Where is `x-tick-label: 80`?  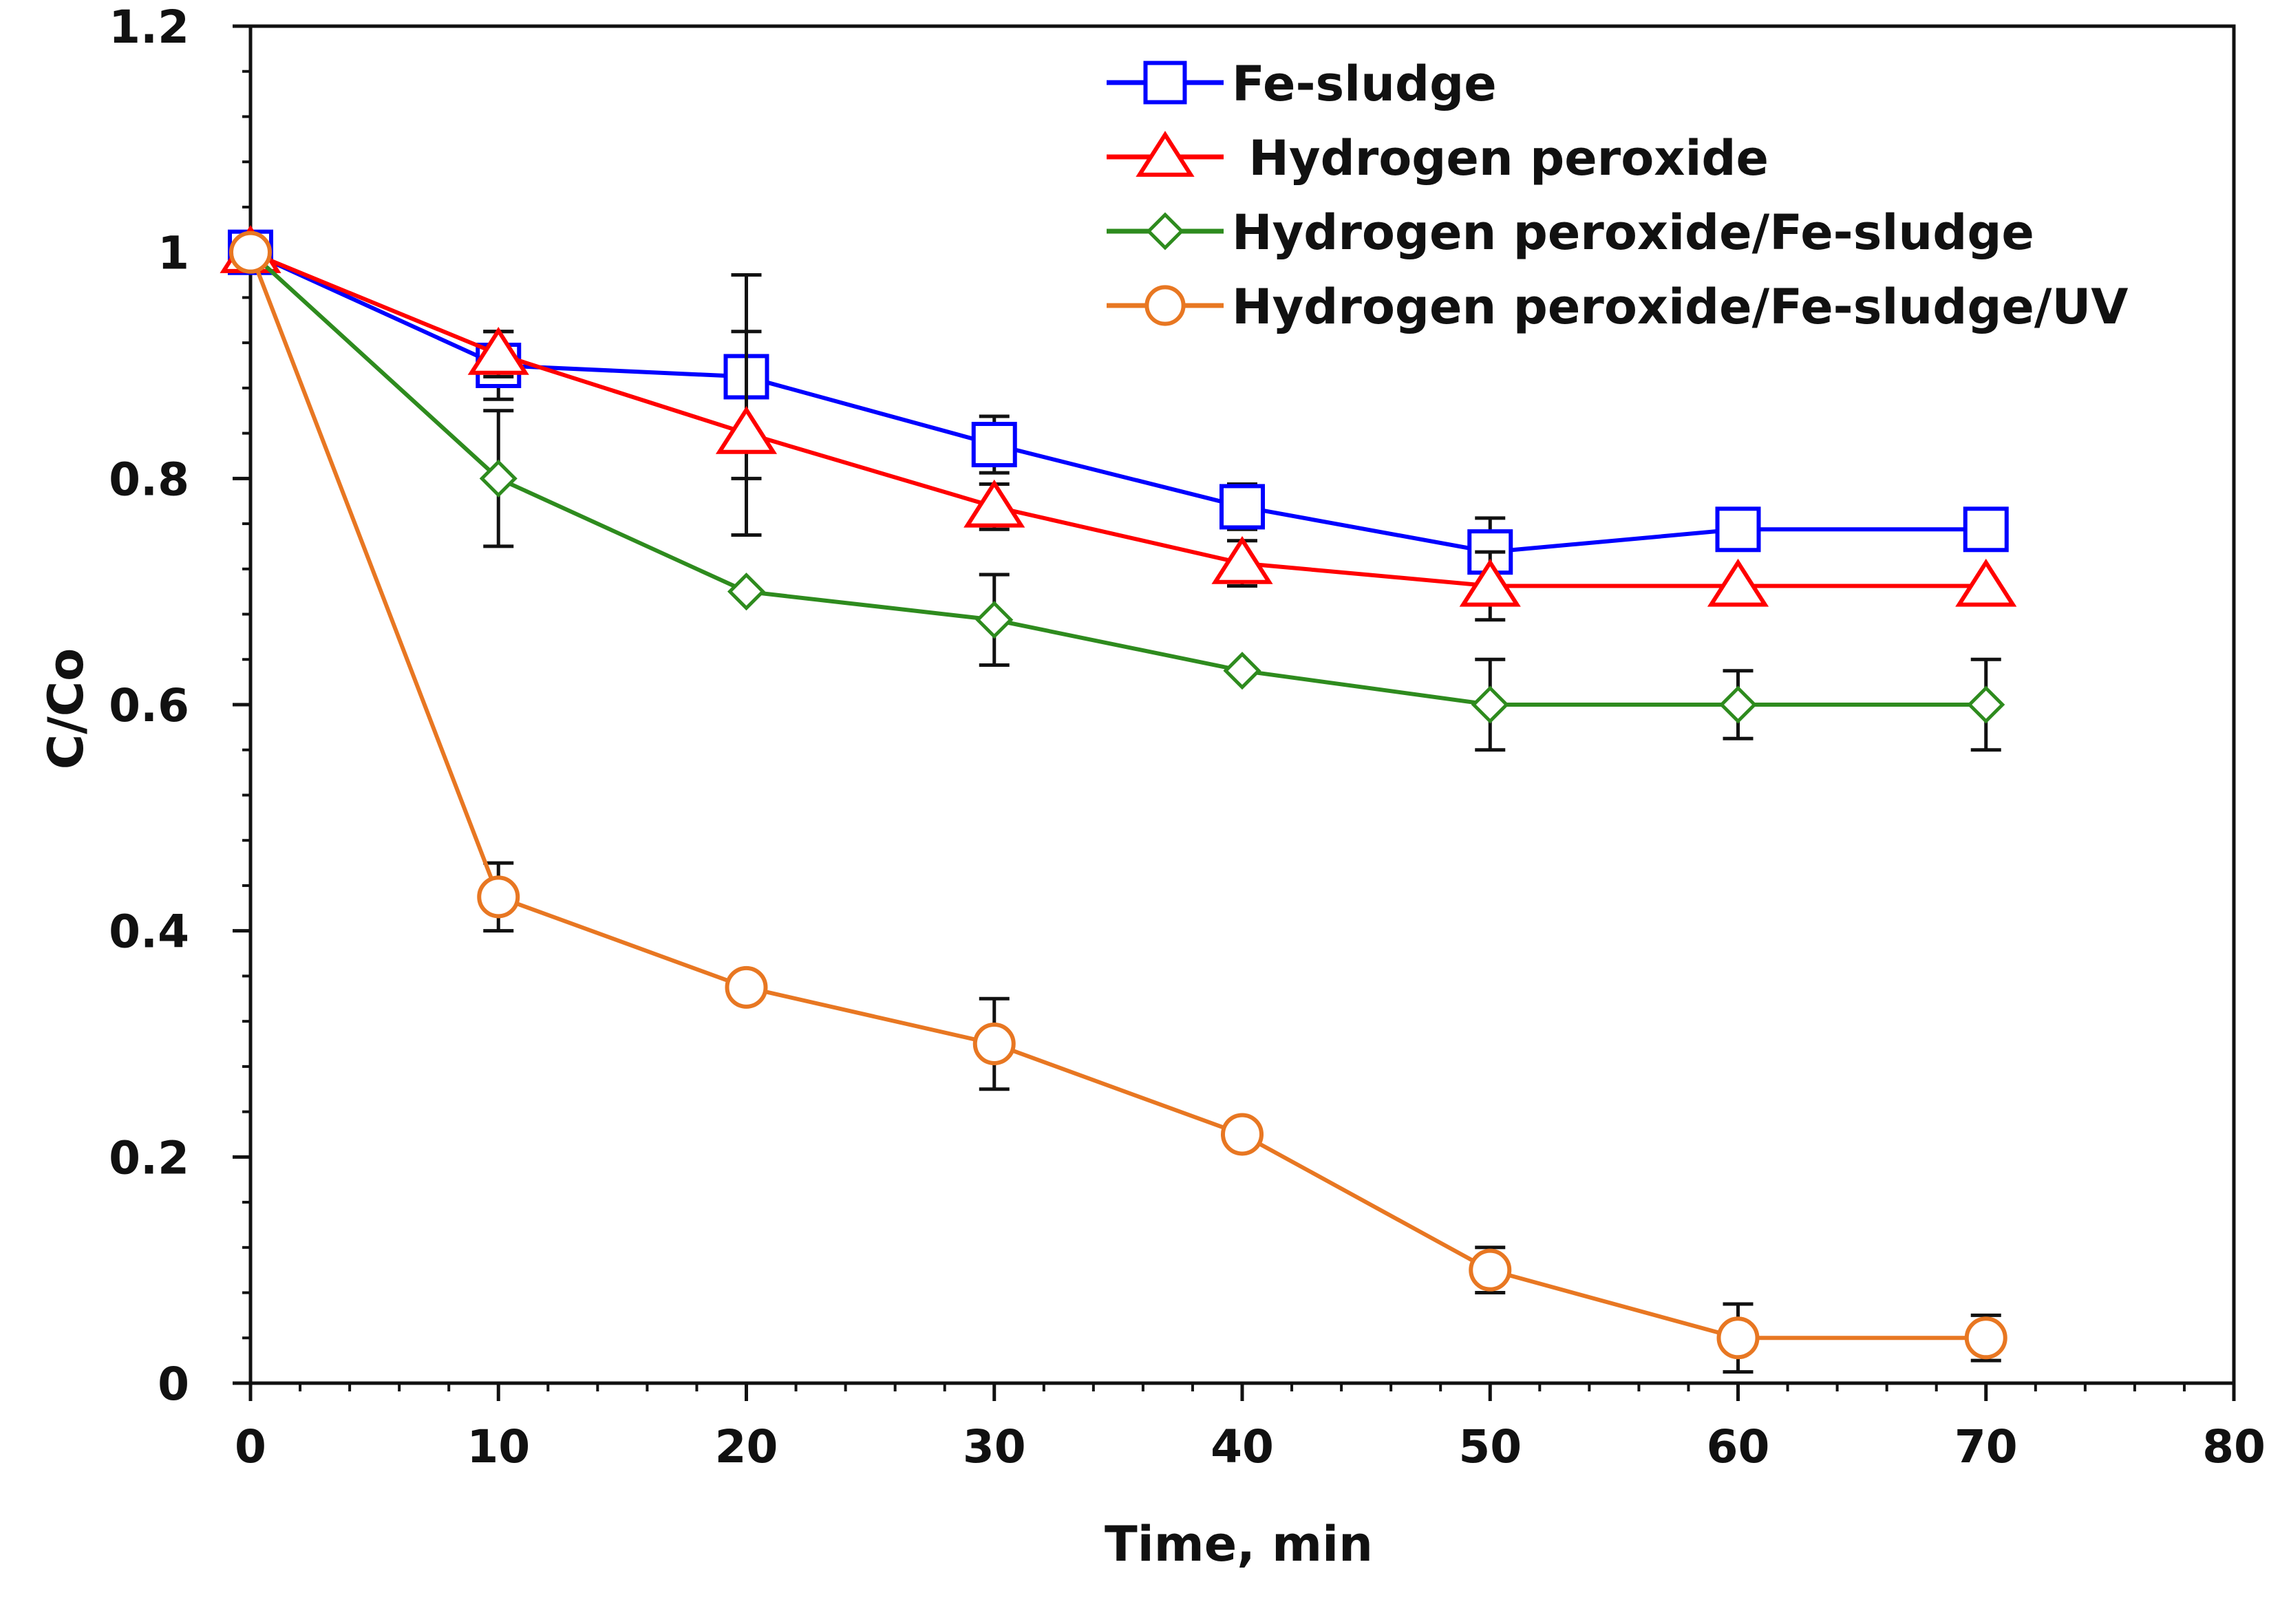
x-tick-label: 80 is located at coordinates (2234, 1446).